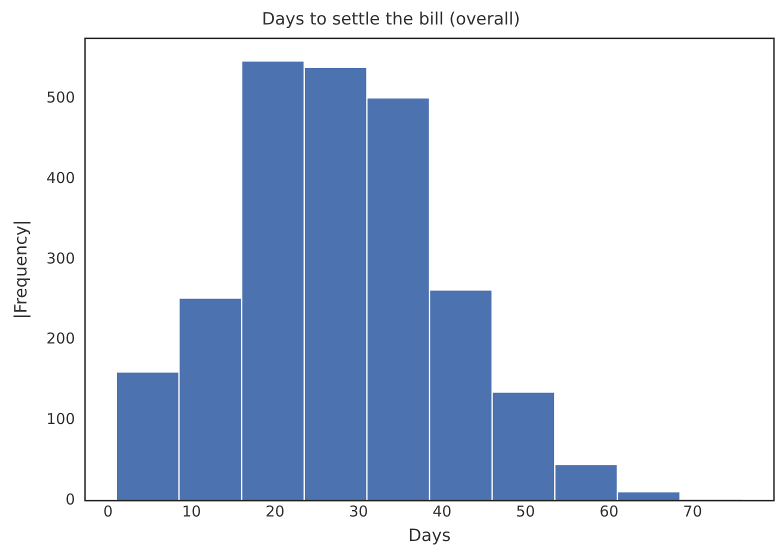  I want to click on y-tick-label: 300, so click(61, 258).